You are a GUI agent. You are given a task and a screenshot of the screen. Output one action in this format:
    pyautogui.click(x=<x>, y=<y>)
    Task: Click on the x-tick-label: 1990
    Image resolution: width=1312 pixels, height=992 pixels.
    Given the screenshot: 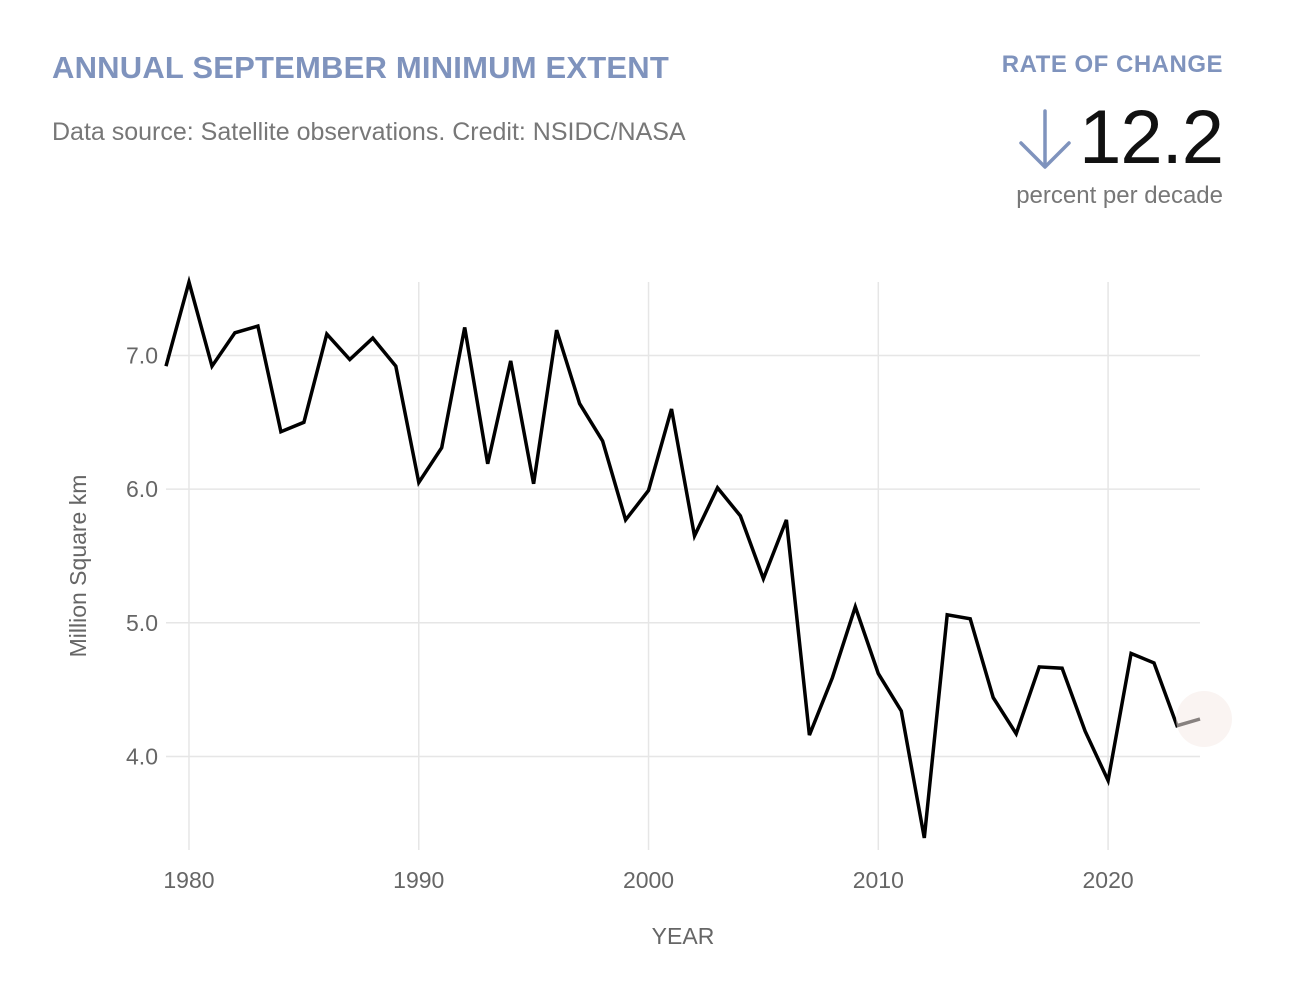 What is the action you would take?
    pyautogui.click(x=418, y=880)
    